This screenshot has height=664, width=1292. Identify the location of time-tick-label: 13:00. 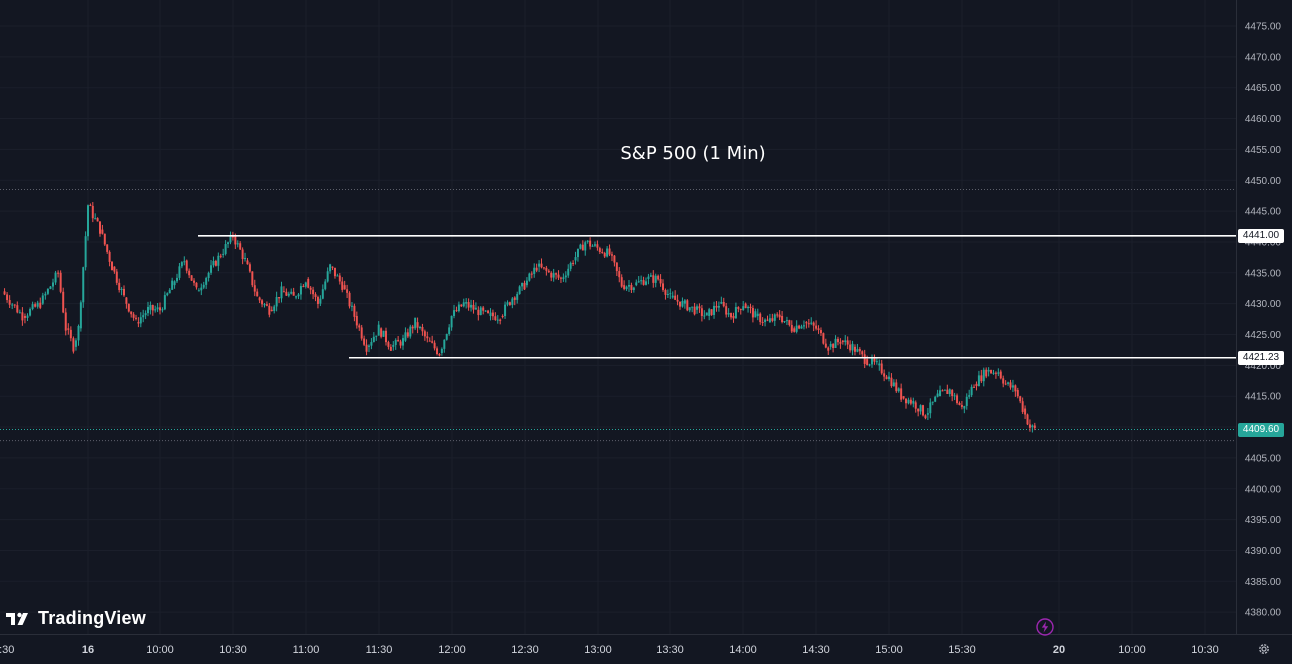
(598, 650).